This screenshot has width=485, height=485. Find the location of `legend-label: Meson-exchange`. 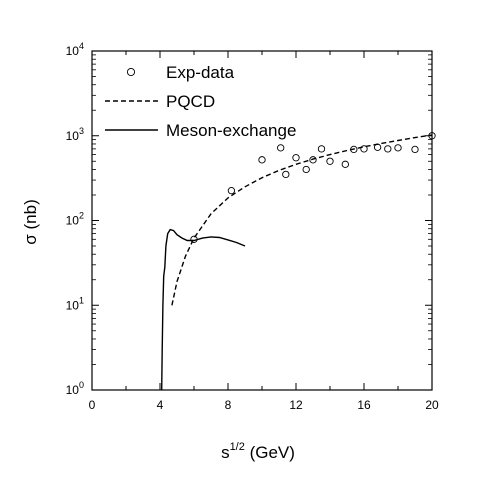

legend-label: Meson-exchange is located at coordinates (231, 130).